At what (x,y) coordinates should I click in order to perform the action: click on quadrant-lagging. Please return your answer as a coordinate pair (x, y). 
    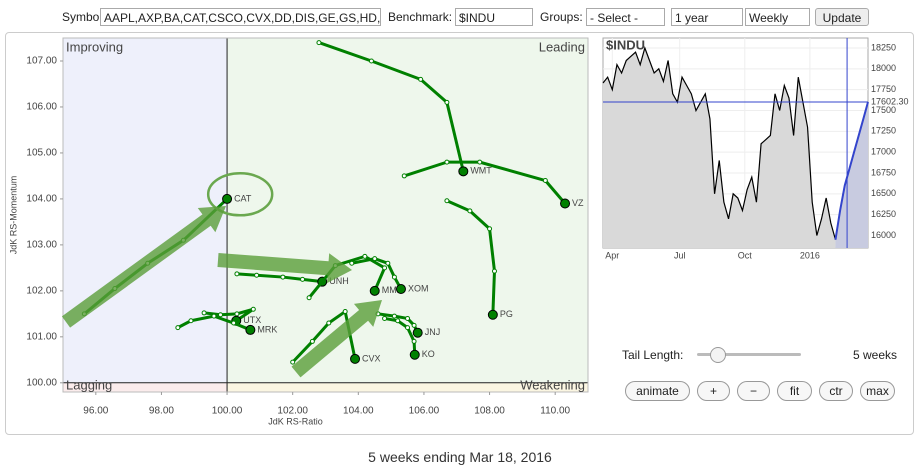
    Looking at the image, I should click on (145, 387).